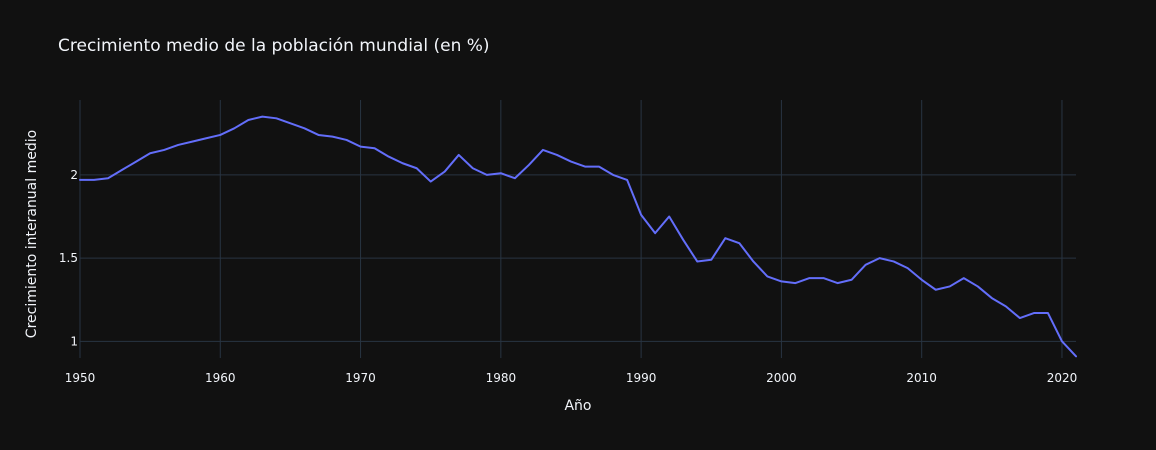 The height and width of the screenshot is (450, 1156). What do you see at coordinates (571, 378) in the screenshot?
I see `x-tick-labels: 1950 1960 1970 1980 1990 2000 2010 2020` at bounding box center [571, 378].